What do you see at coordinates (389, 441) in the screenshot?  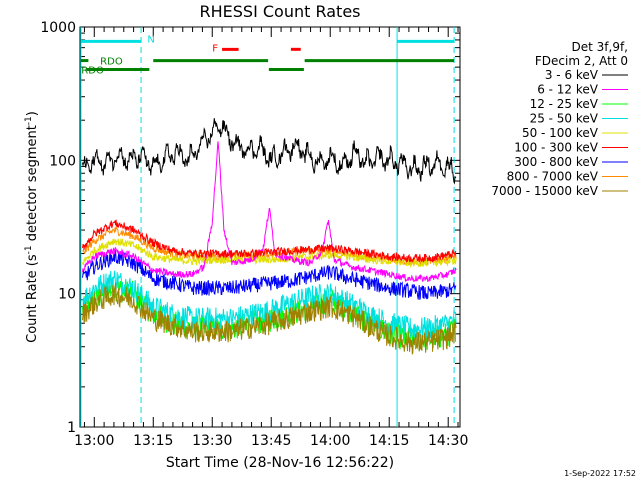 I see `x-tick-label: 14:15` at bounding box center [389, 441].